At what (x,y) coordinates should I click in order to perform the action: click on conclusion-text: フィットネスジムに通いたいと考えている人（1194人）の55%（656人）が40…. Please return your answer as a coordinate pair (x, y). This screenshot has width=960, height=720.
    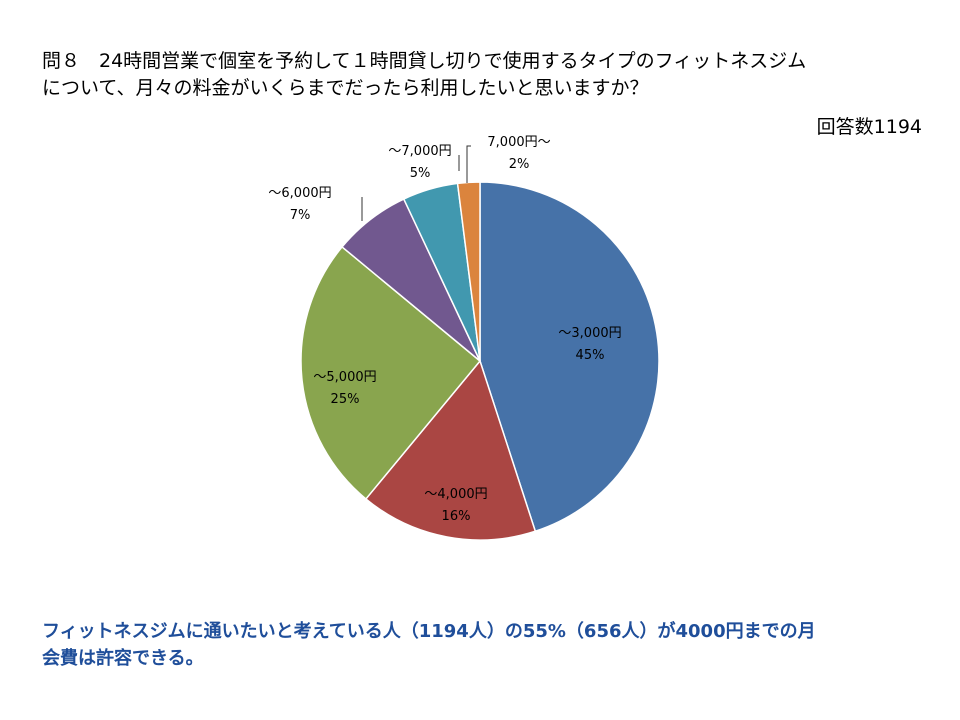
    Looking at the image, I should click on (482, 645).